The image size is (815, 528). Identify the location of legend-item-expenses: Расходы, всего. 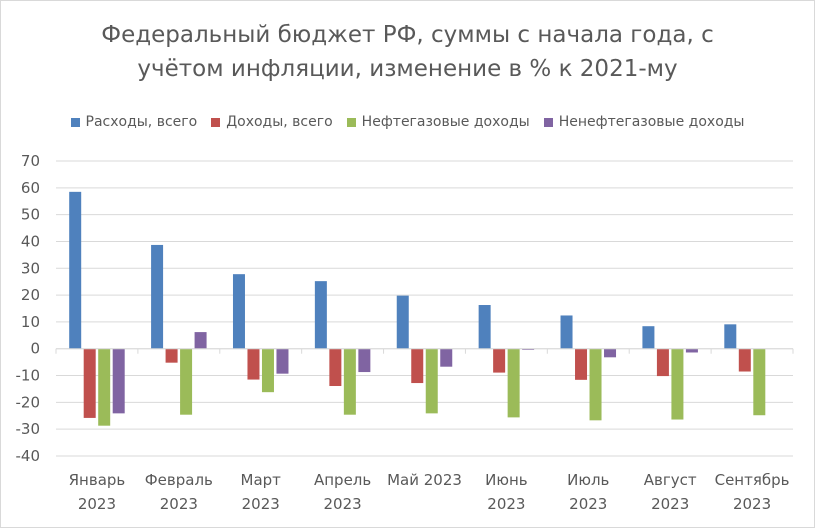
(134, 122).